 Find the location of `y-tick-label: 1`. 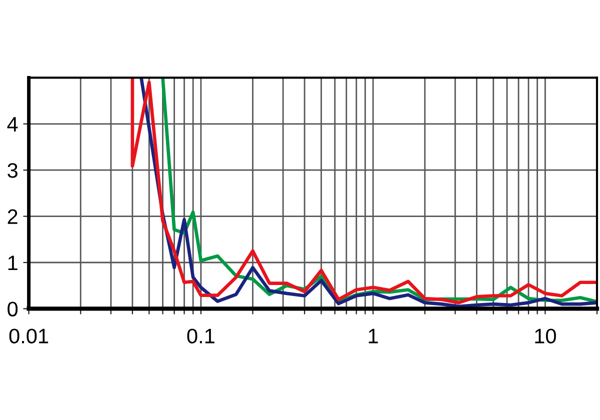

y-tick-label: 1 is located at coordinates (13, 263).